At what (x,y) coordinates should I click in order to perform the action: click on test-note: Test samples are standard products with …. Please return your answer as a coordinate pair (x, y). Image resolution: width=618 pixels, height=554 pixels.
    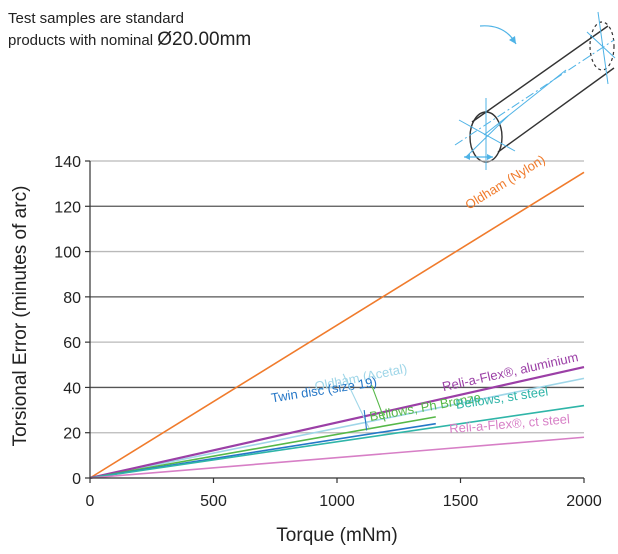
    Looking at the image, I should click on (129, 29).